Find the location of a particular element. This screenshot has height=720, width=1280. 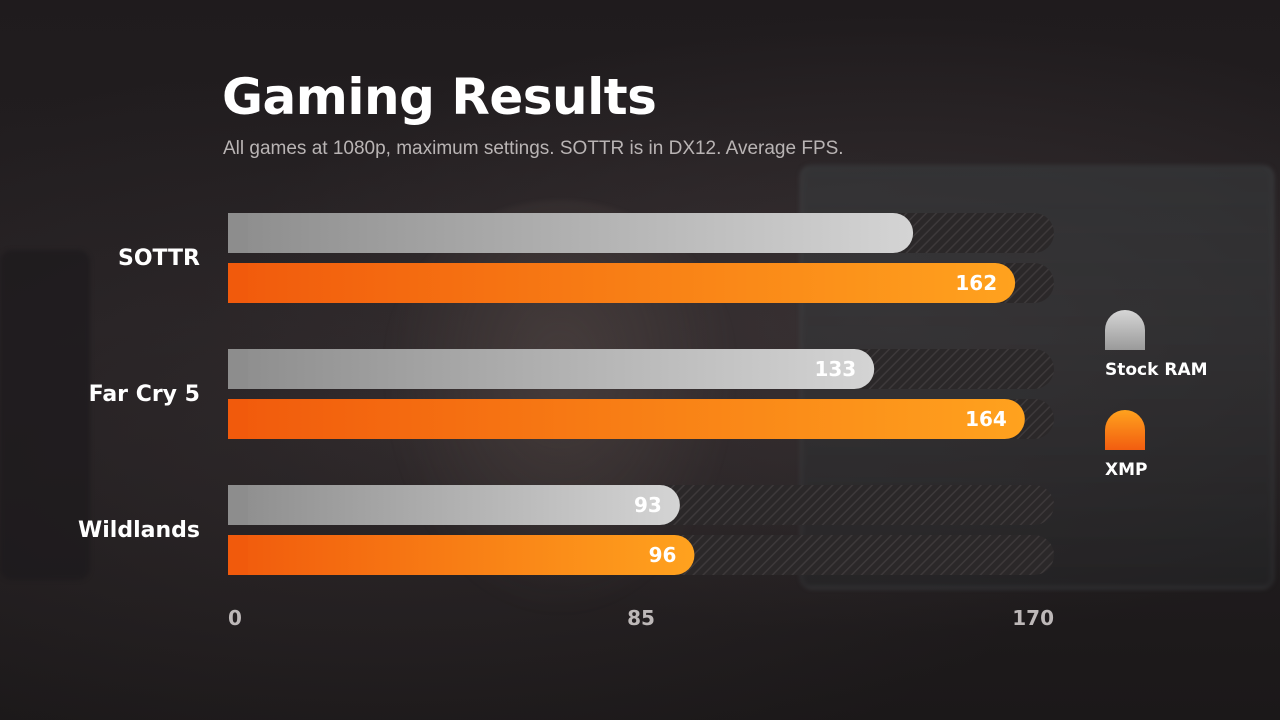

category-label: Wildlands is located at coordinates (139, 530).